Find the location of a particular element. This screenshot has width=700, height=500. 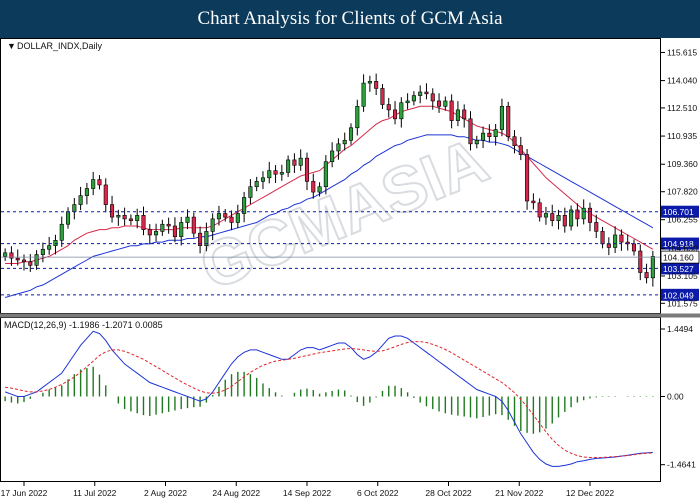

price-tick-label: 110.935 is located at coordinates (682, 136).